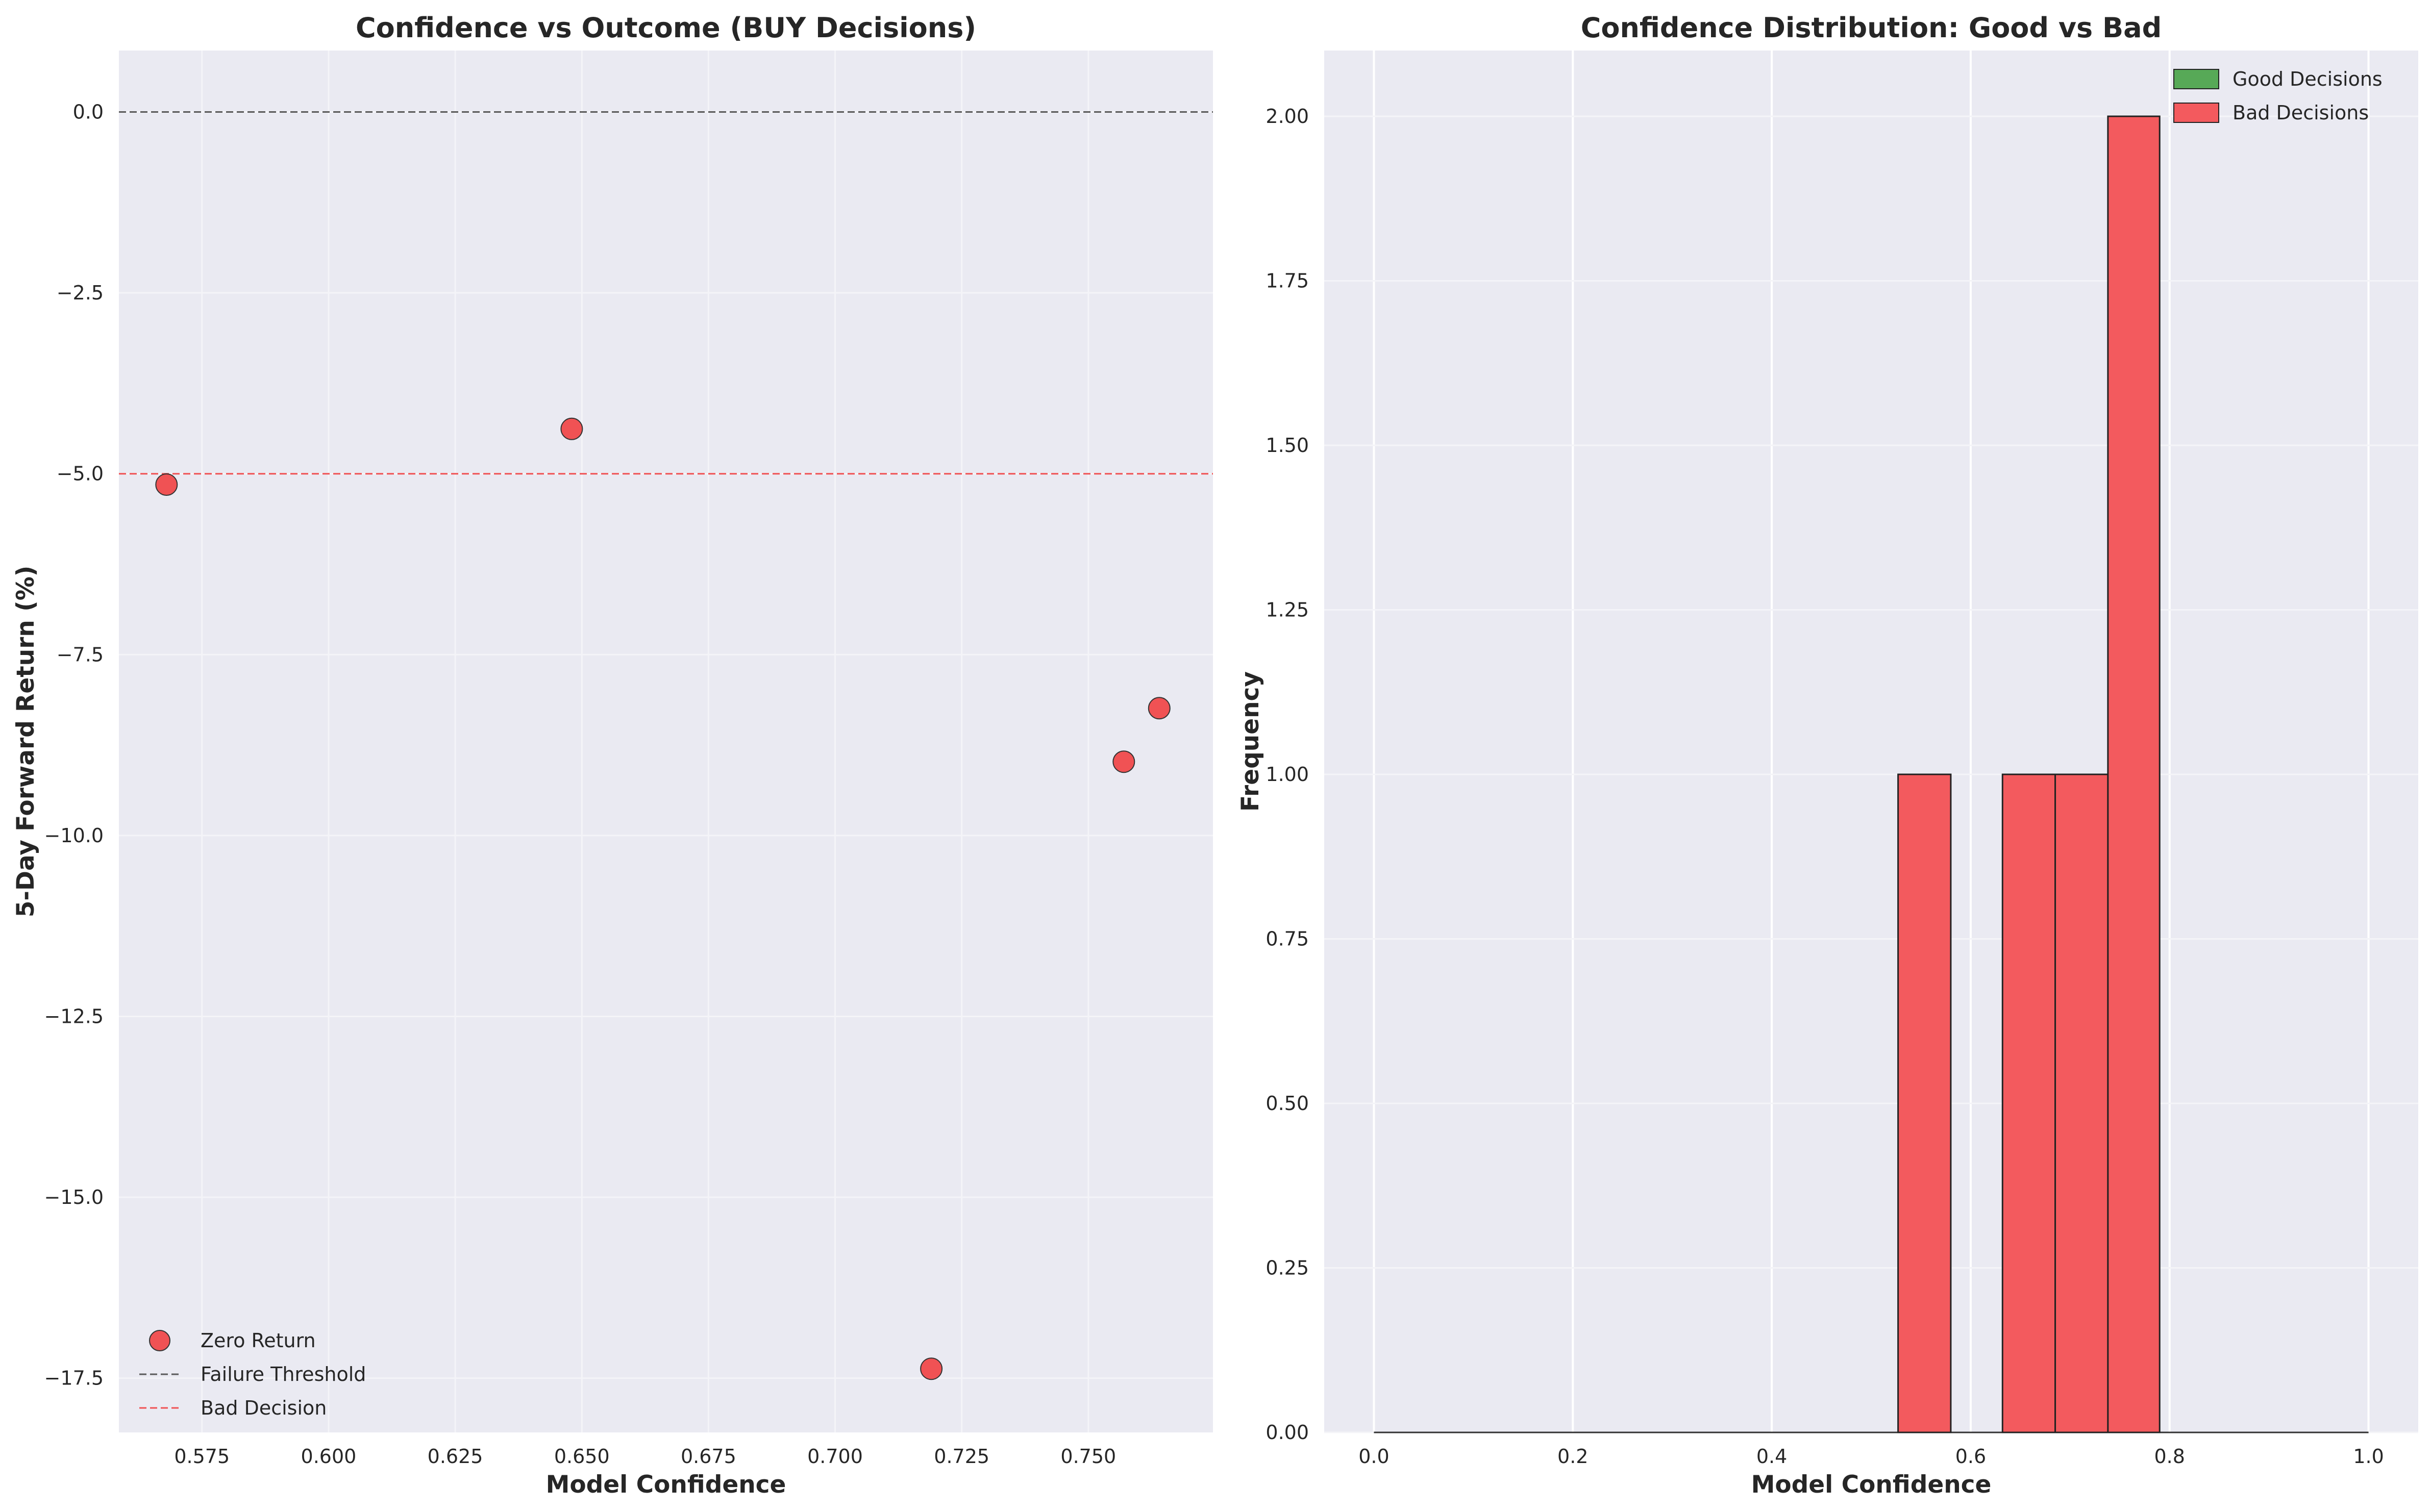 This screenshot has width=2431, height=1512. What do you see at coordinates (159, 1341) in the screenshot?
I see `legend-marker-zero-return` at bounding box center [159, 1341].